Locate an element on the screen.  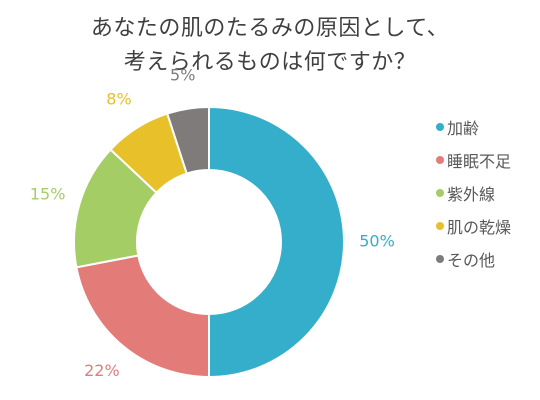
percent-label-4: 5% is located at coordinates (182, 75).